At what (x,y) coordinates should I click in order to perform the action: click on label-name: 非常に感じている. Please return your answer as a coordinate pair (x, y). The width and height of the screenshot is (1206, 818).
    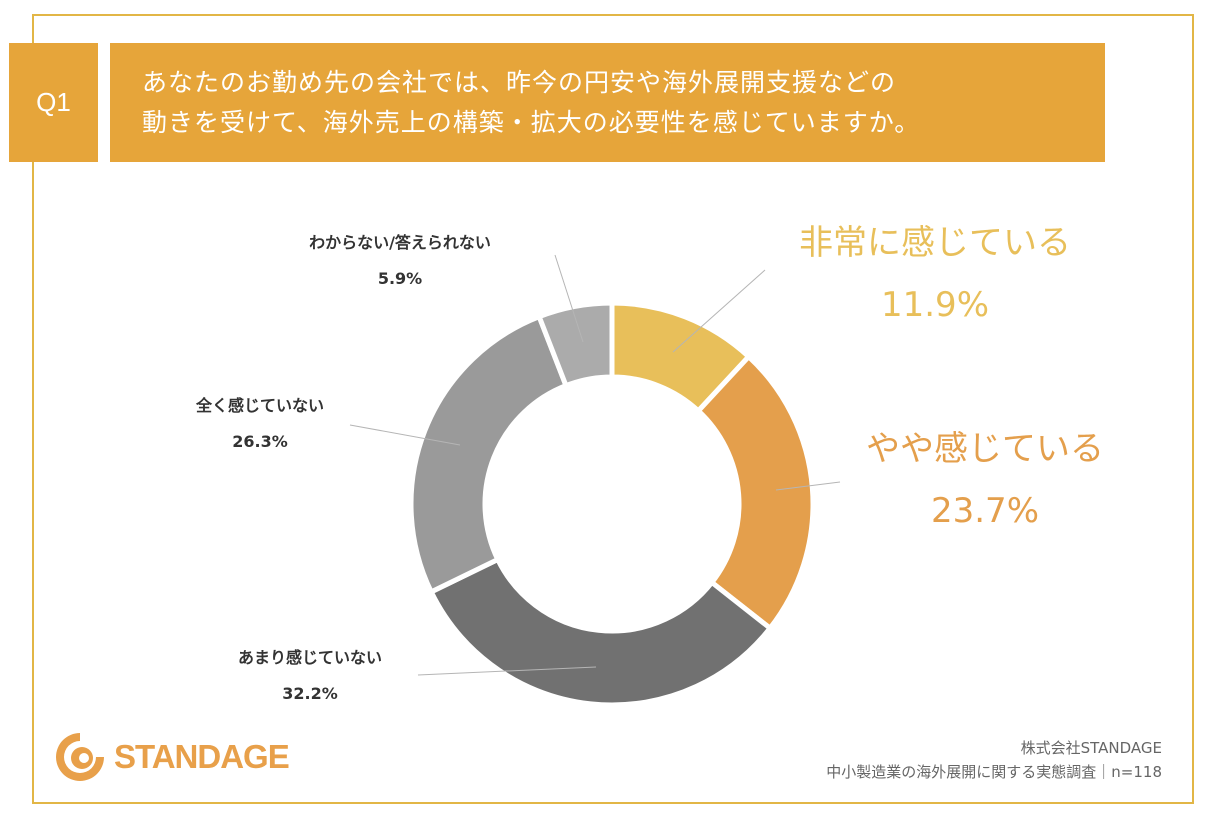
    Looking at the image, I should click on (935, 243).